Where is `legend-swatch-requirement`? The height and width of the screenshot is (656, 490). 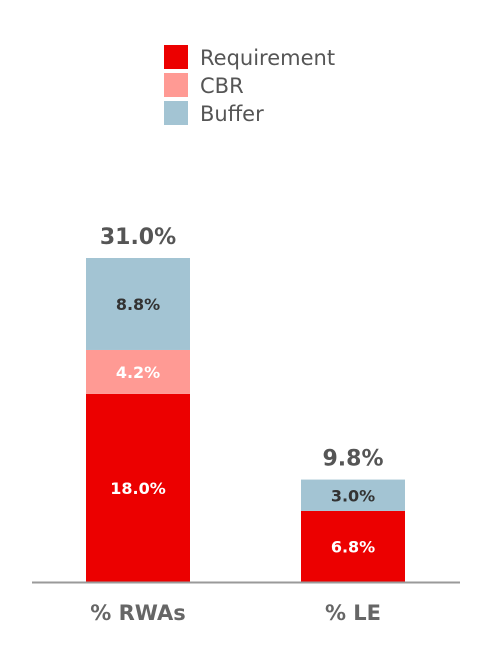
legend-swatch-requirement is located at coordinates (176, 57).